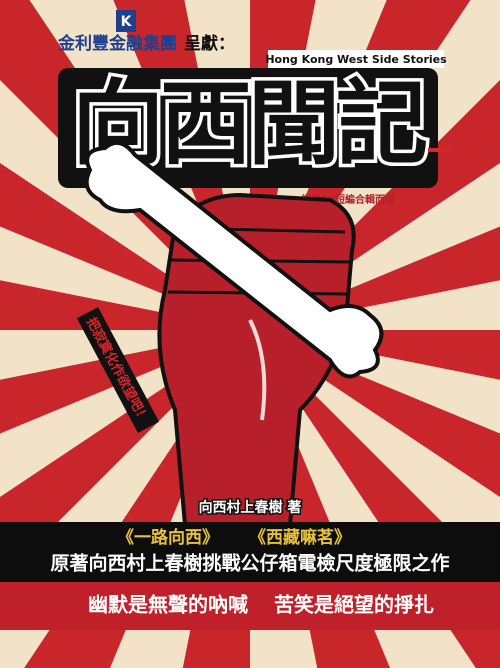  What do you see at coordinates (168, 537) in the screenshot?
I see `work-title: 《一路向西》` at bounding box center [168, 537].